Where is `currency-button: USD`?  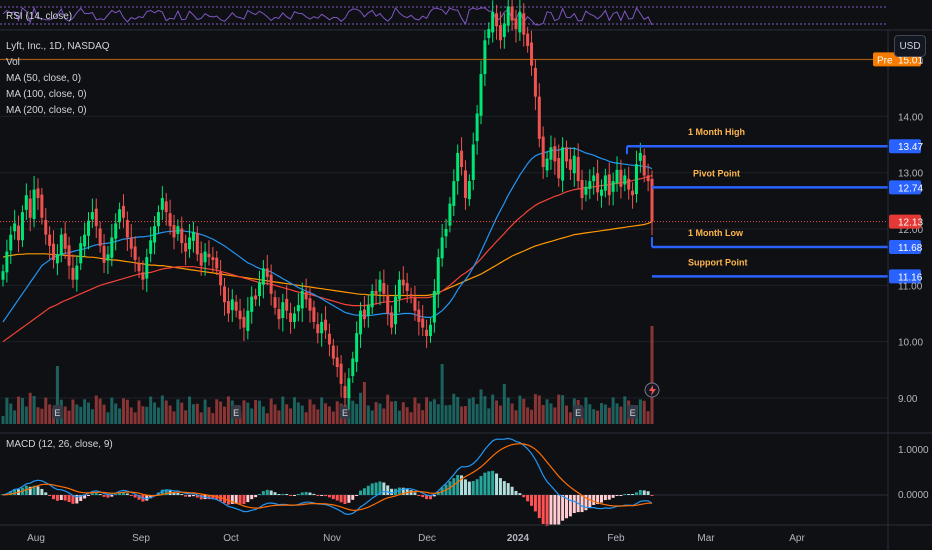
currency-button: USD is located at coordinates (910, 46).